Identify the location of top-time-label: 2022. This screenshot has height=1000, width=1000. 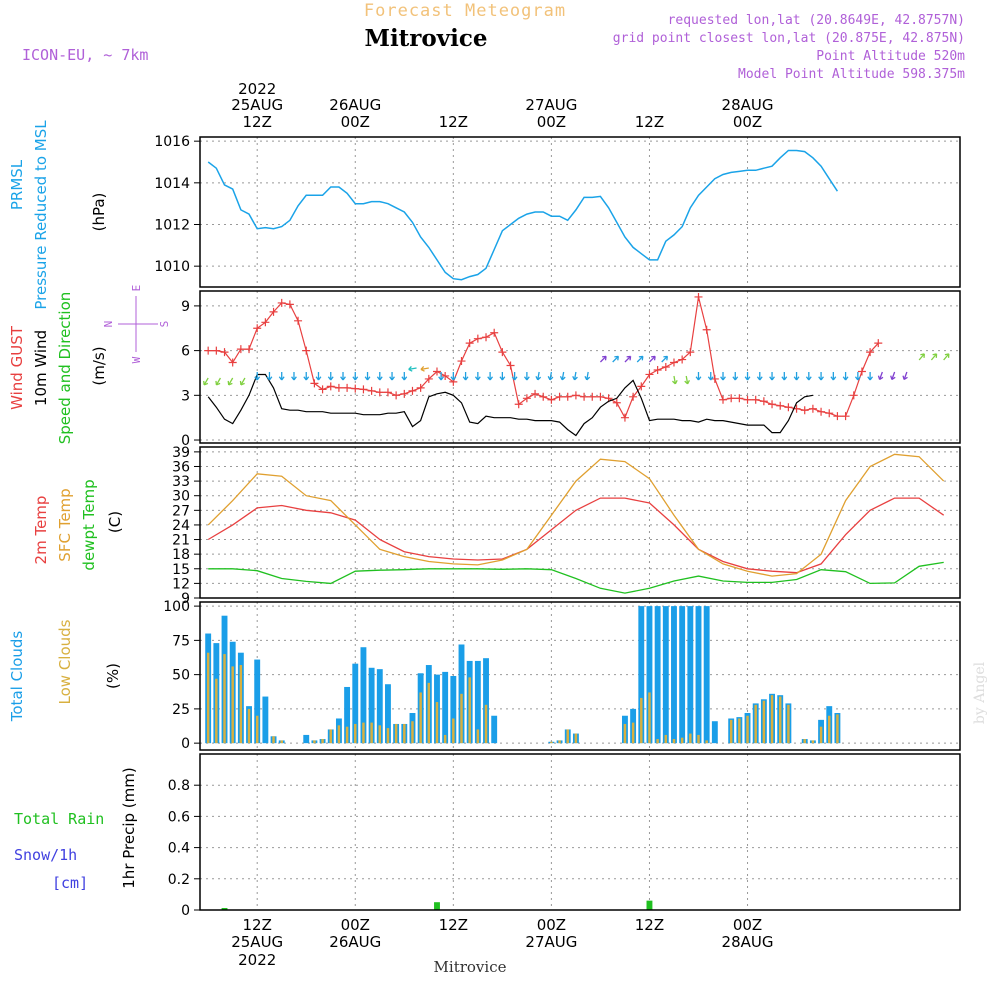
(257, 89).